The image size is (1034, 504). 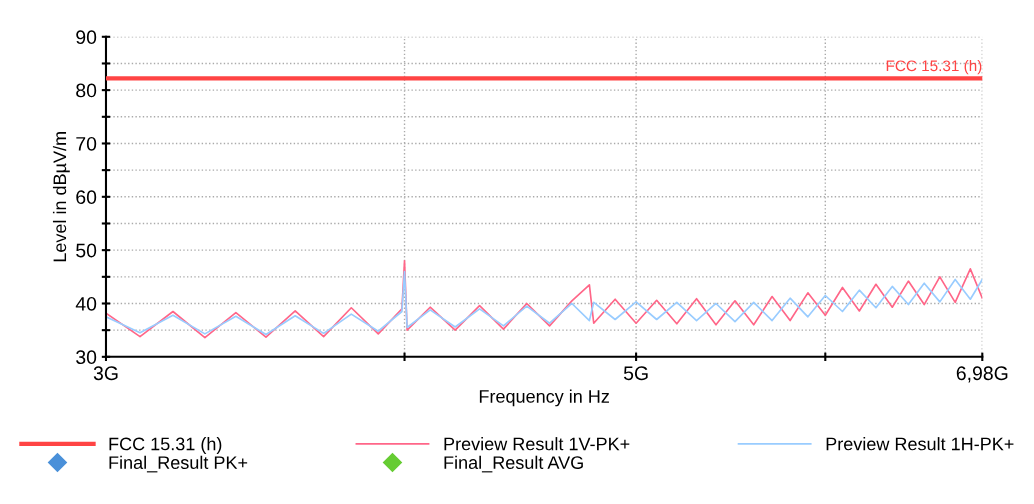 I want to click on y-tick-label: 50, so click(x=86, y=250).